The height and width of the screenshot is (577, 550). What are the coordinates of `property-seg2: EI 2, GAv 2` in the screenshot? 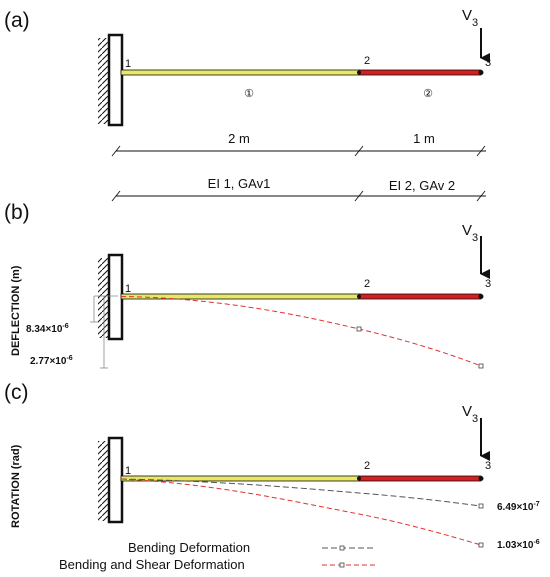 It's located at (422, 185).